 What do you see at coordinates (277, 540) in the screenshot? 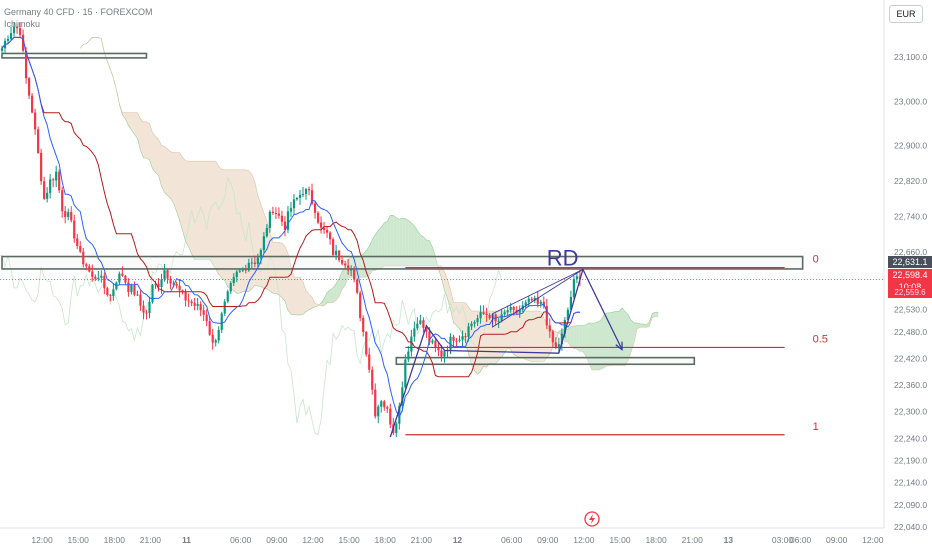
I see `x-tick-label: 09:00` at bounding box center [277, 540].